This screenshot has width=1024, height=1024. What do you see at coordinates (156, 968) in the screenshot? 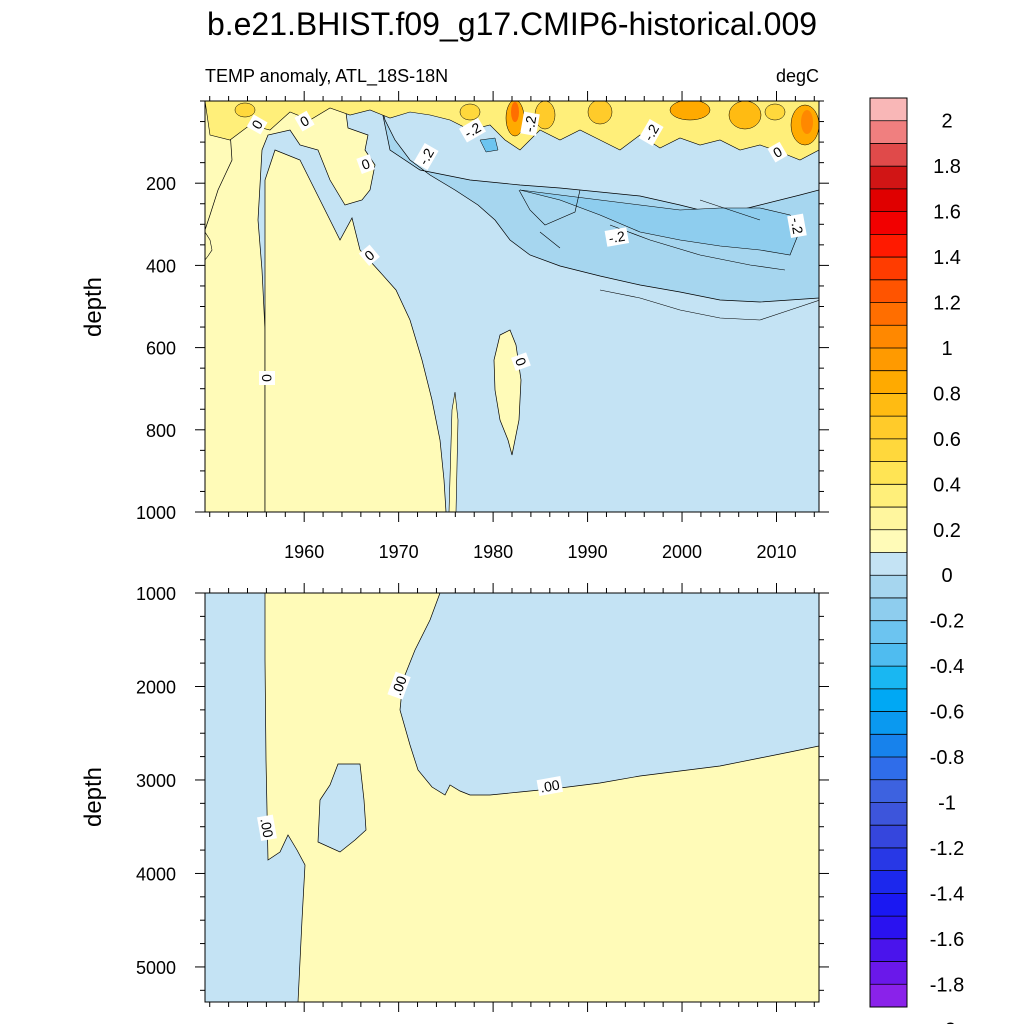
I see `y-tick-label: 5000` at bounding box center [156, 968].